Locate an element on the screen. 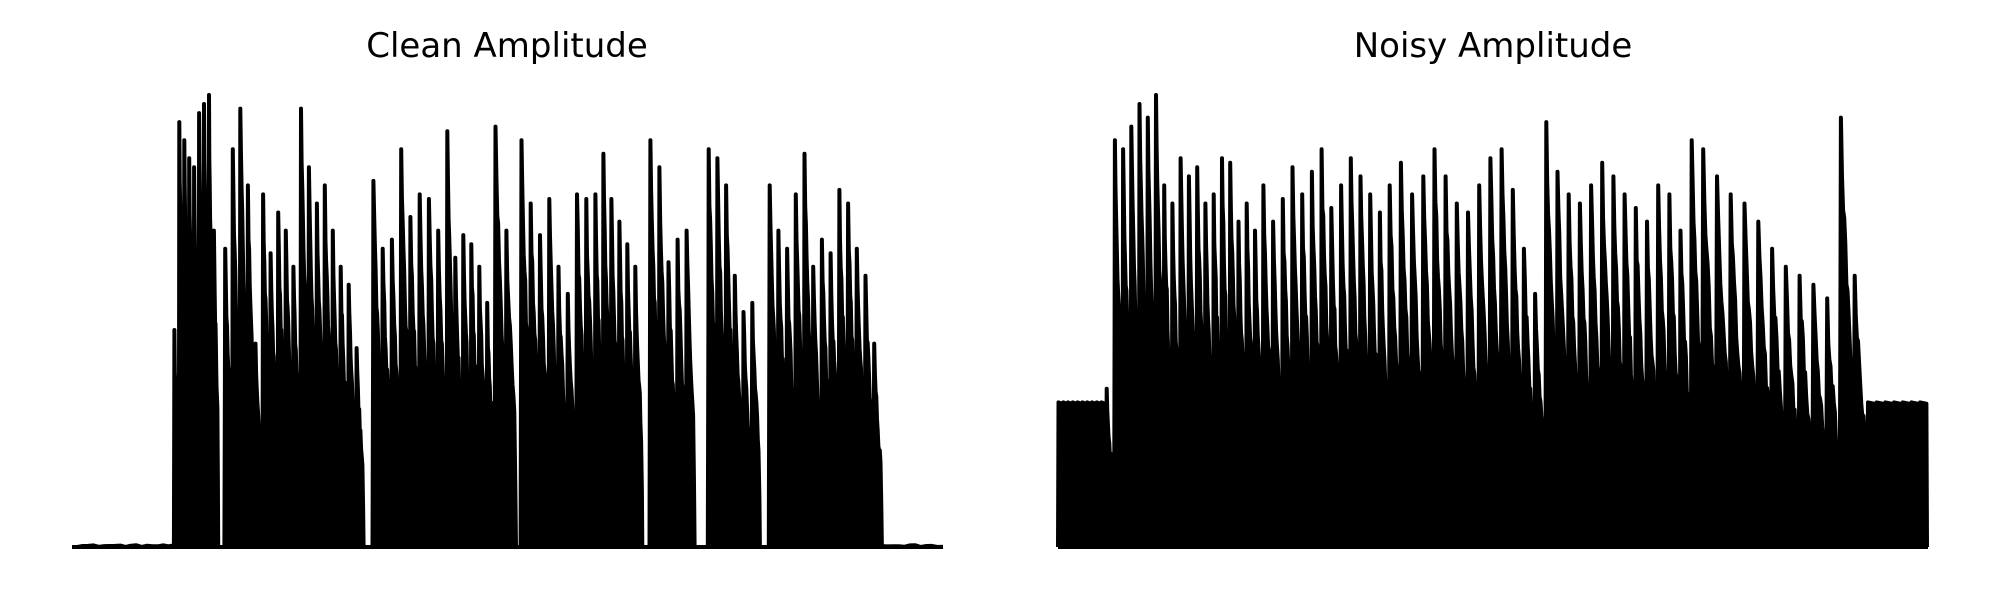  chart-title-noisy: Noisy Amplitude is located at coordinates (1493, 46).